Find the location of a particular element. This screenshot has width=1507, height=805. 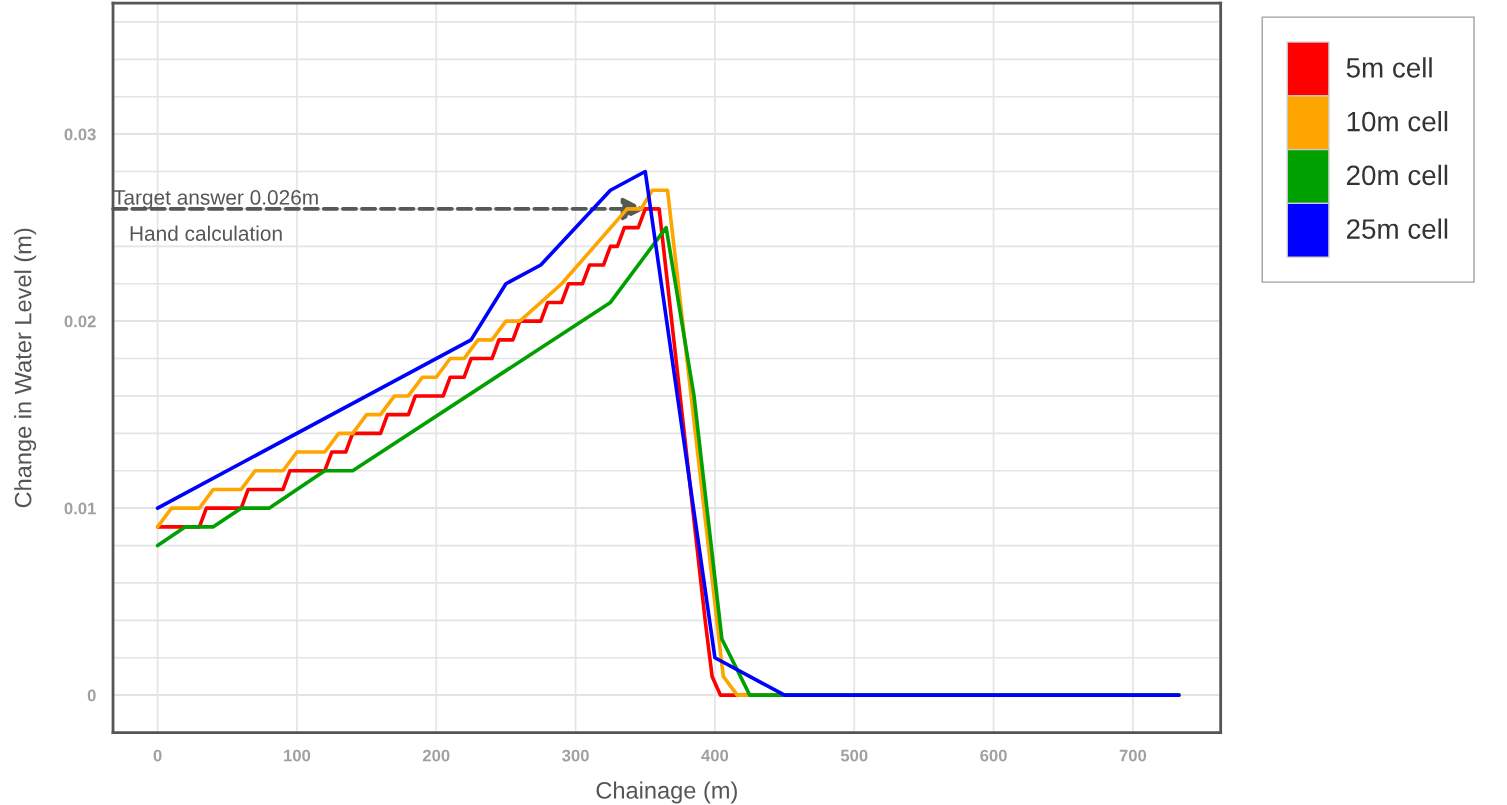

x-tick-label: 600 is located at coordinates (993, 755).